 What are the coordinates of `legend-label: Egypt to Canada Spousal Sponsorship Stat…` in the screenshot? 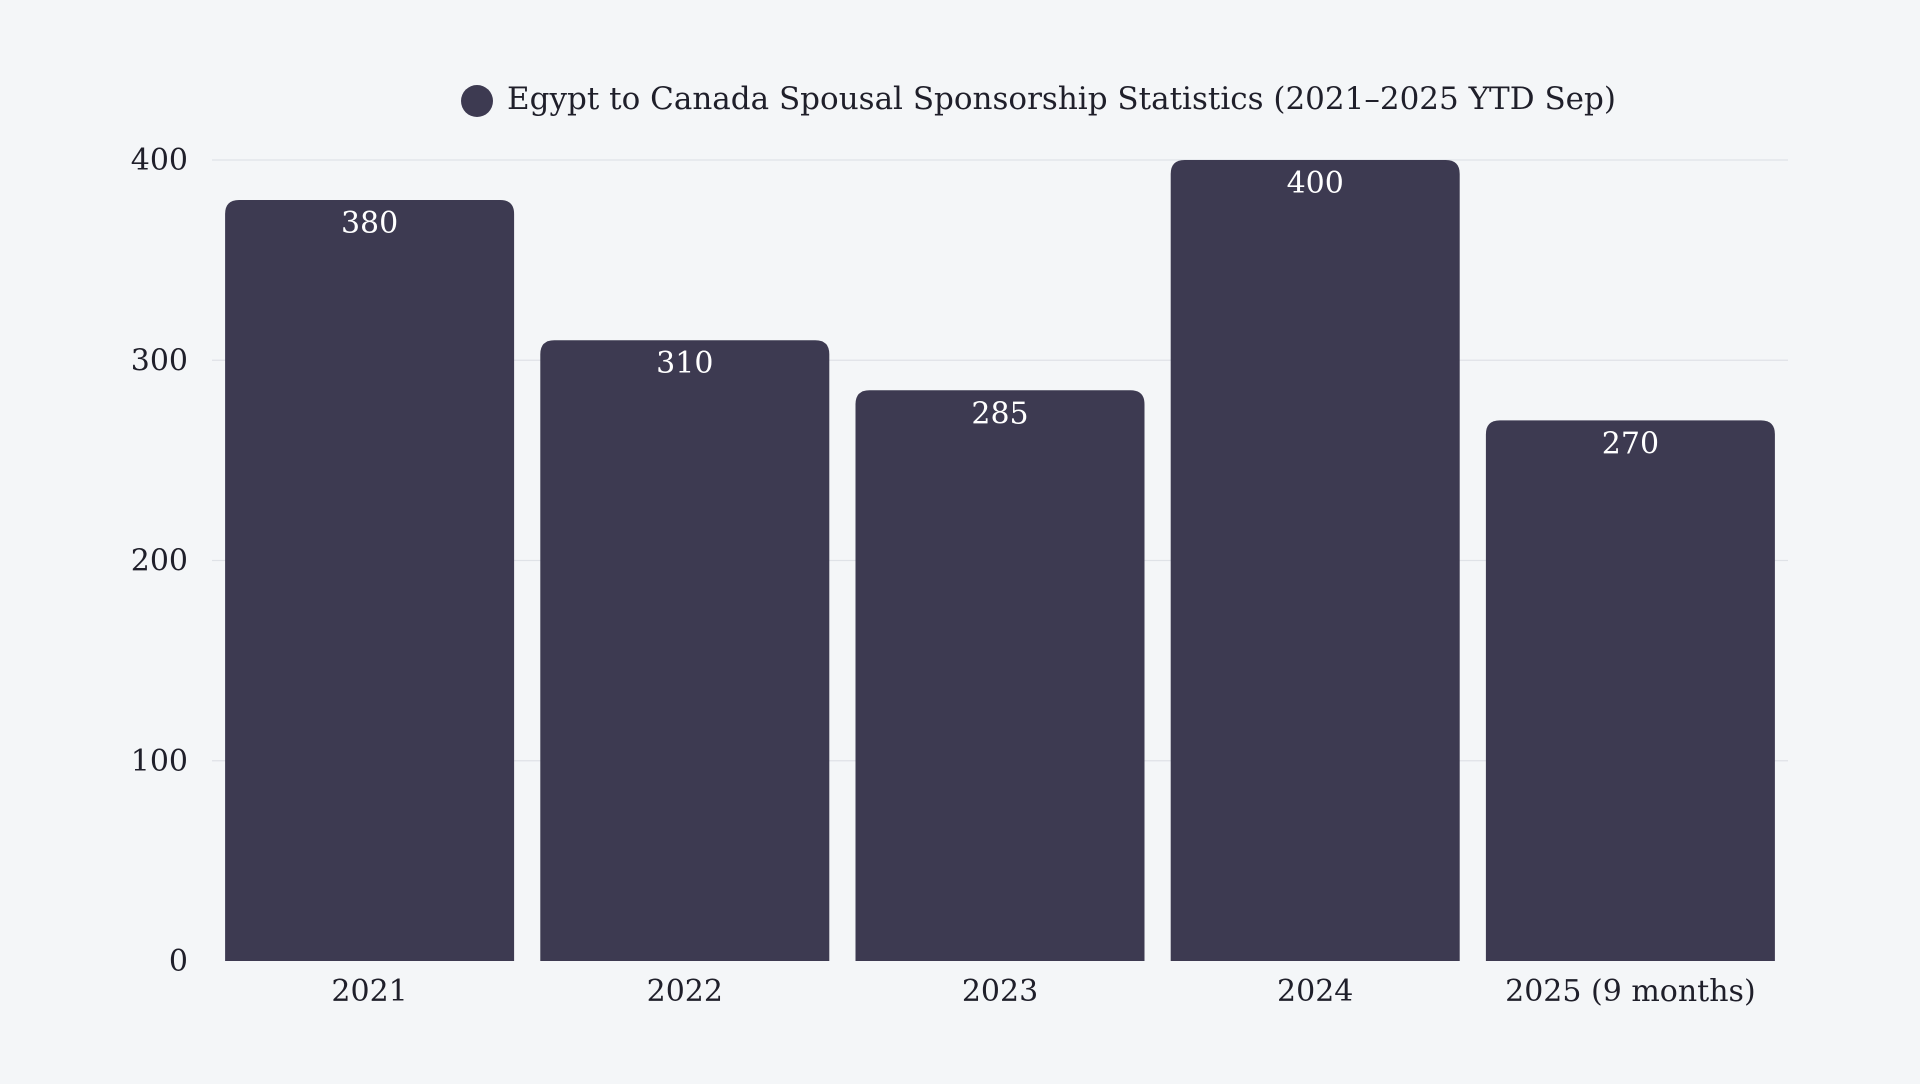 It's located at (1061, 99).